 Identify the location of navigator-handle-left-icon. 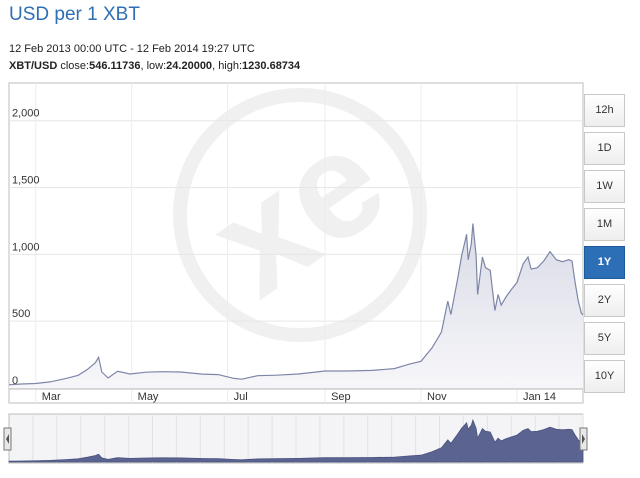
(7, 439).